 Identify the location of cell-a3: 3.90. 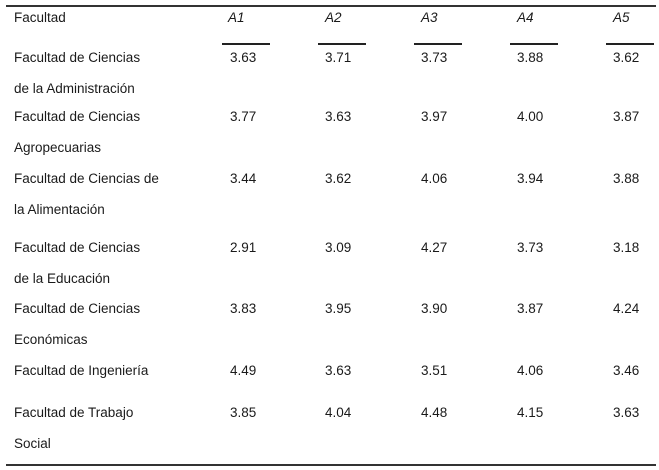
(434, 308).